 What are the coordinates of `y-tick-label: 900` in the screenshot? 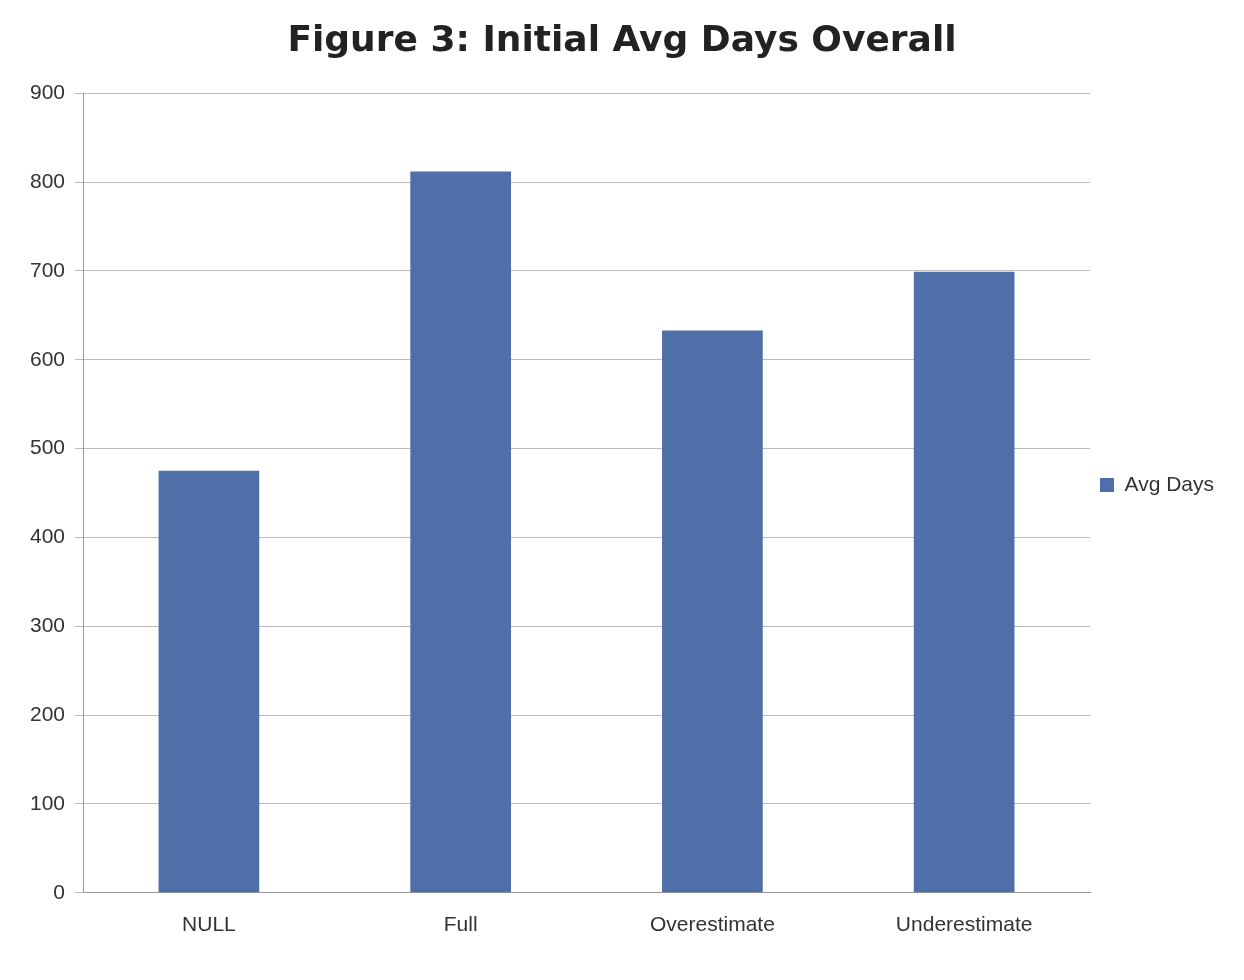 It's located at (47, 91).